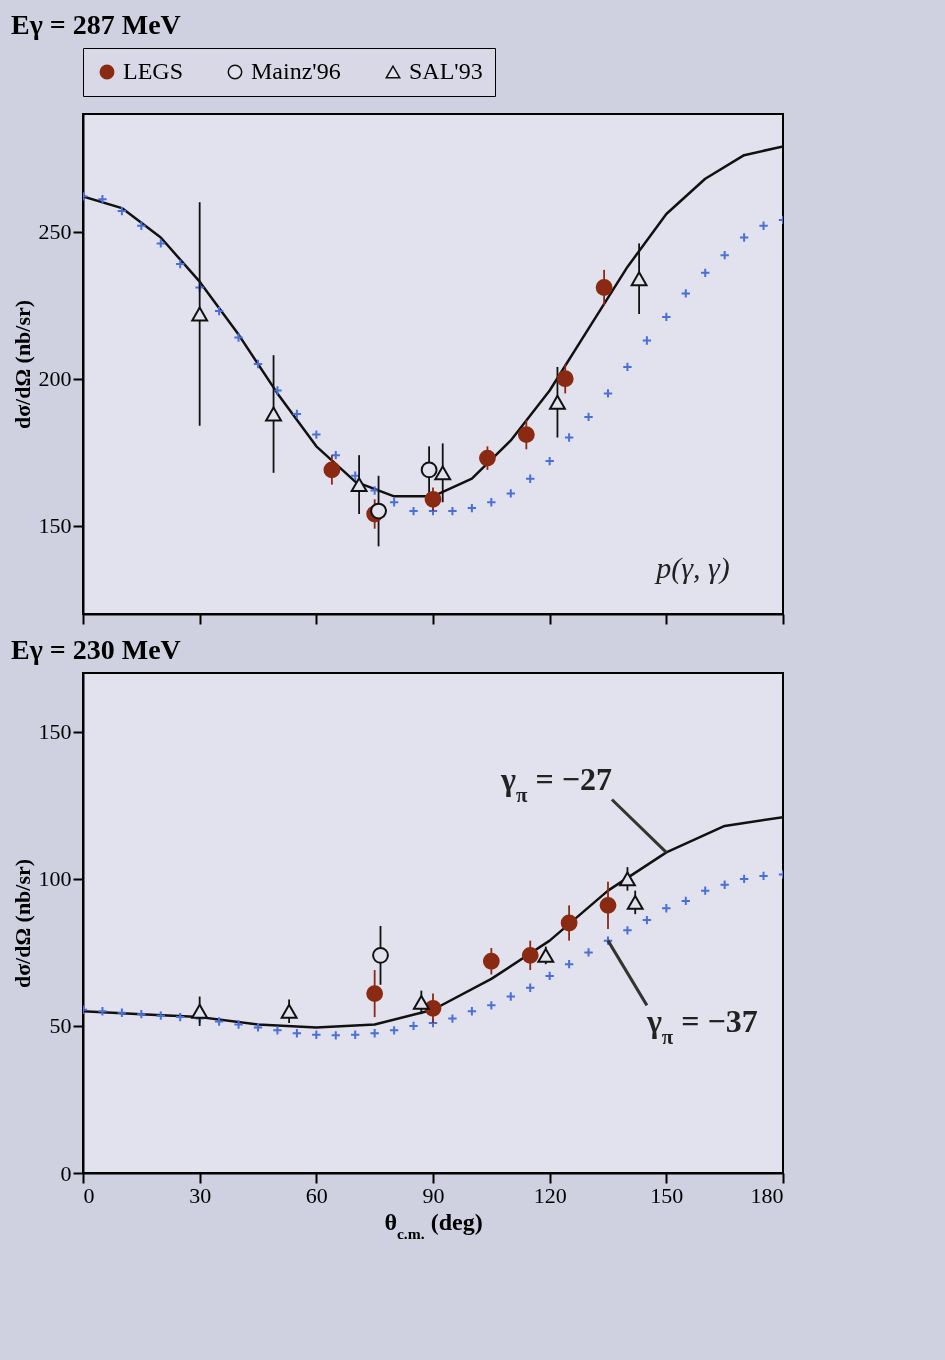 The width and height of the screenshot is (945, 1360). I want to click on legend-label: LEGS, so click(153, 71).